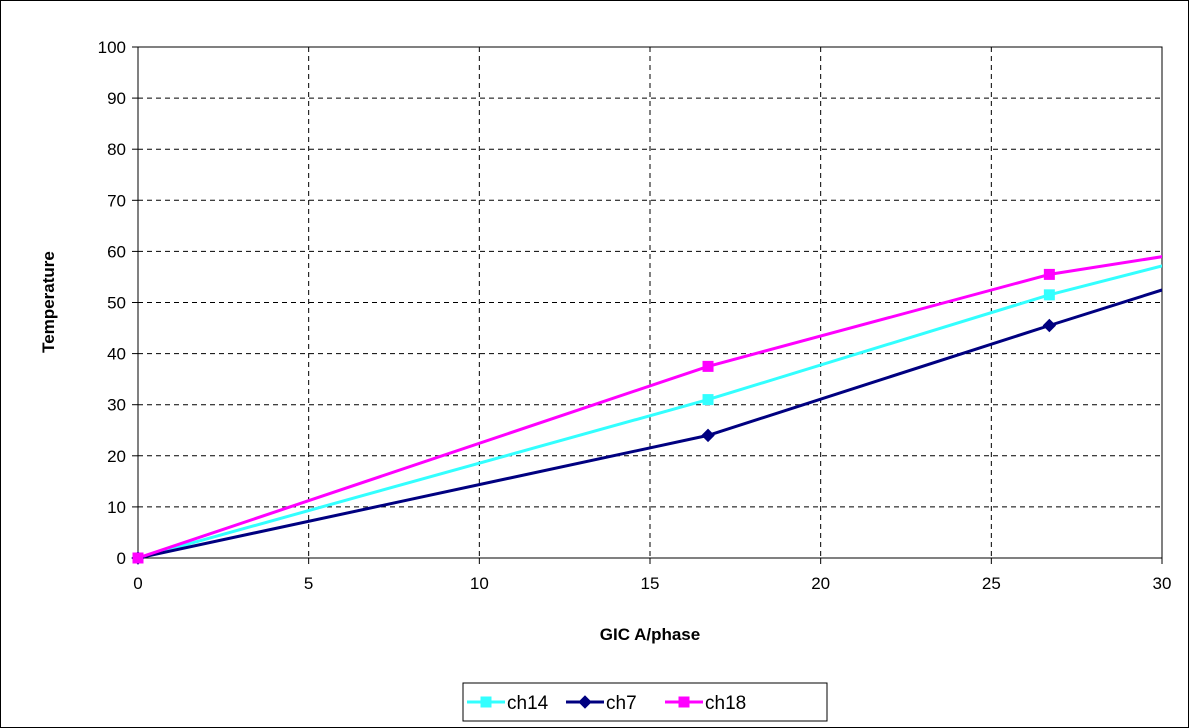 The height and width of the screenshot is (728, 1189). I want to click on y-tick-label: 100, so click(112, 47).